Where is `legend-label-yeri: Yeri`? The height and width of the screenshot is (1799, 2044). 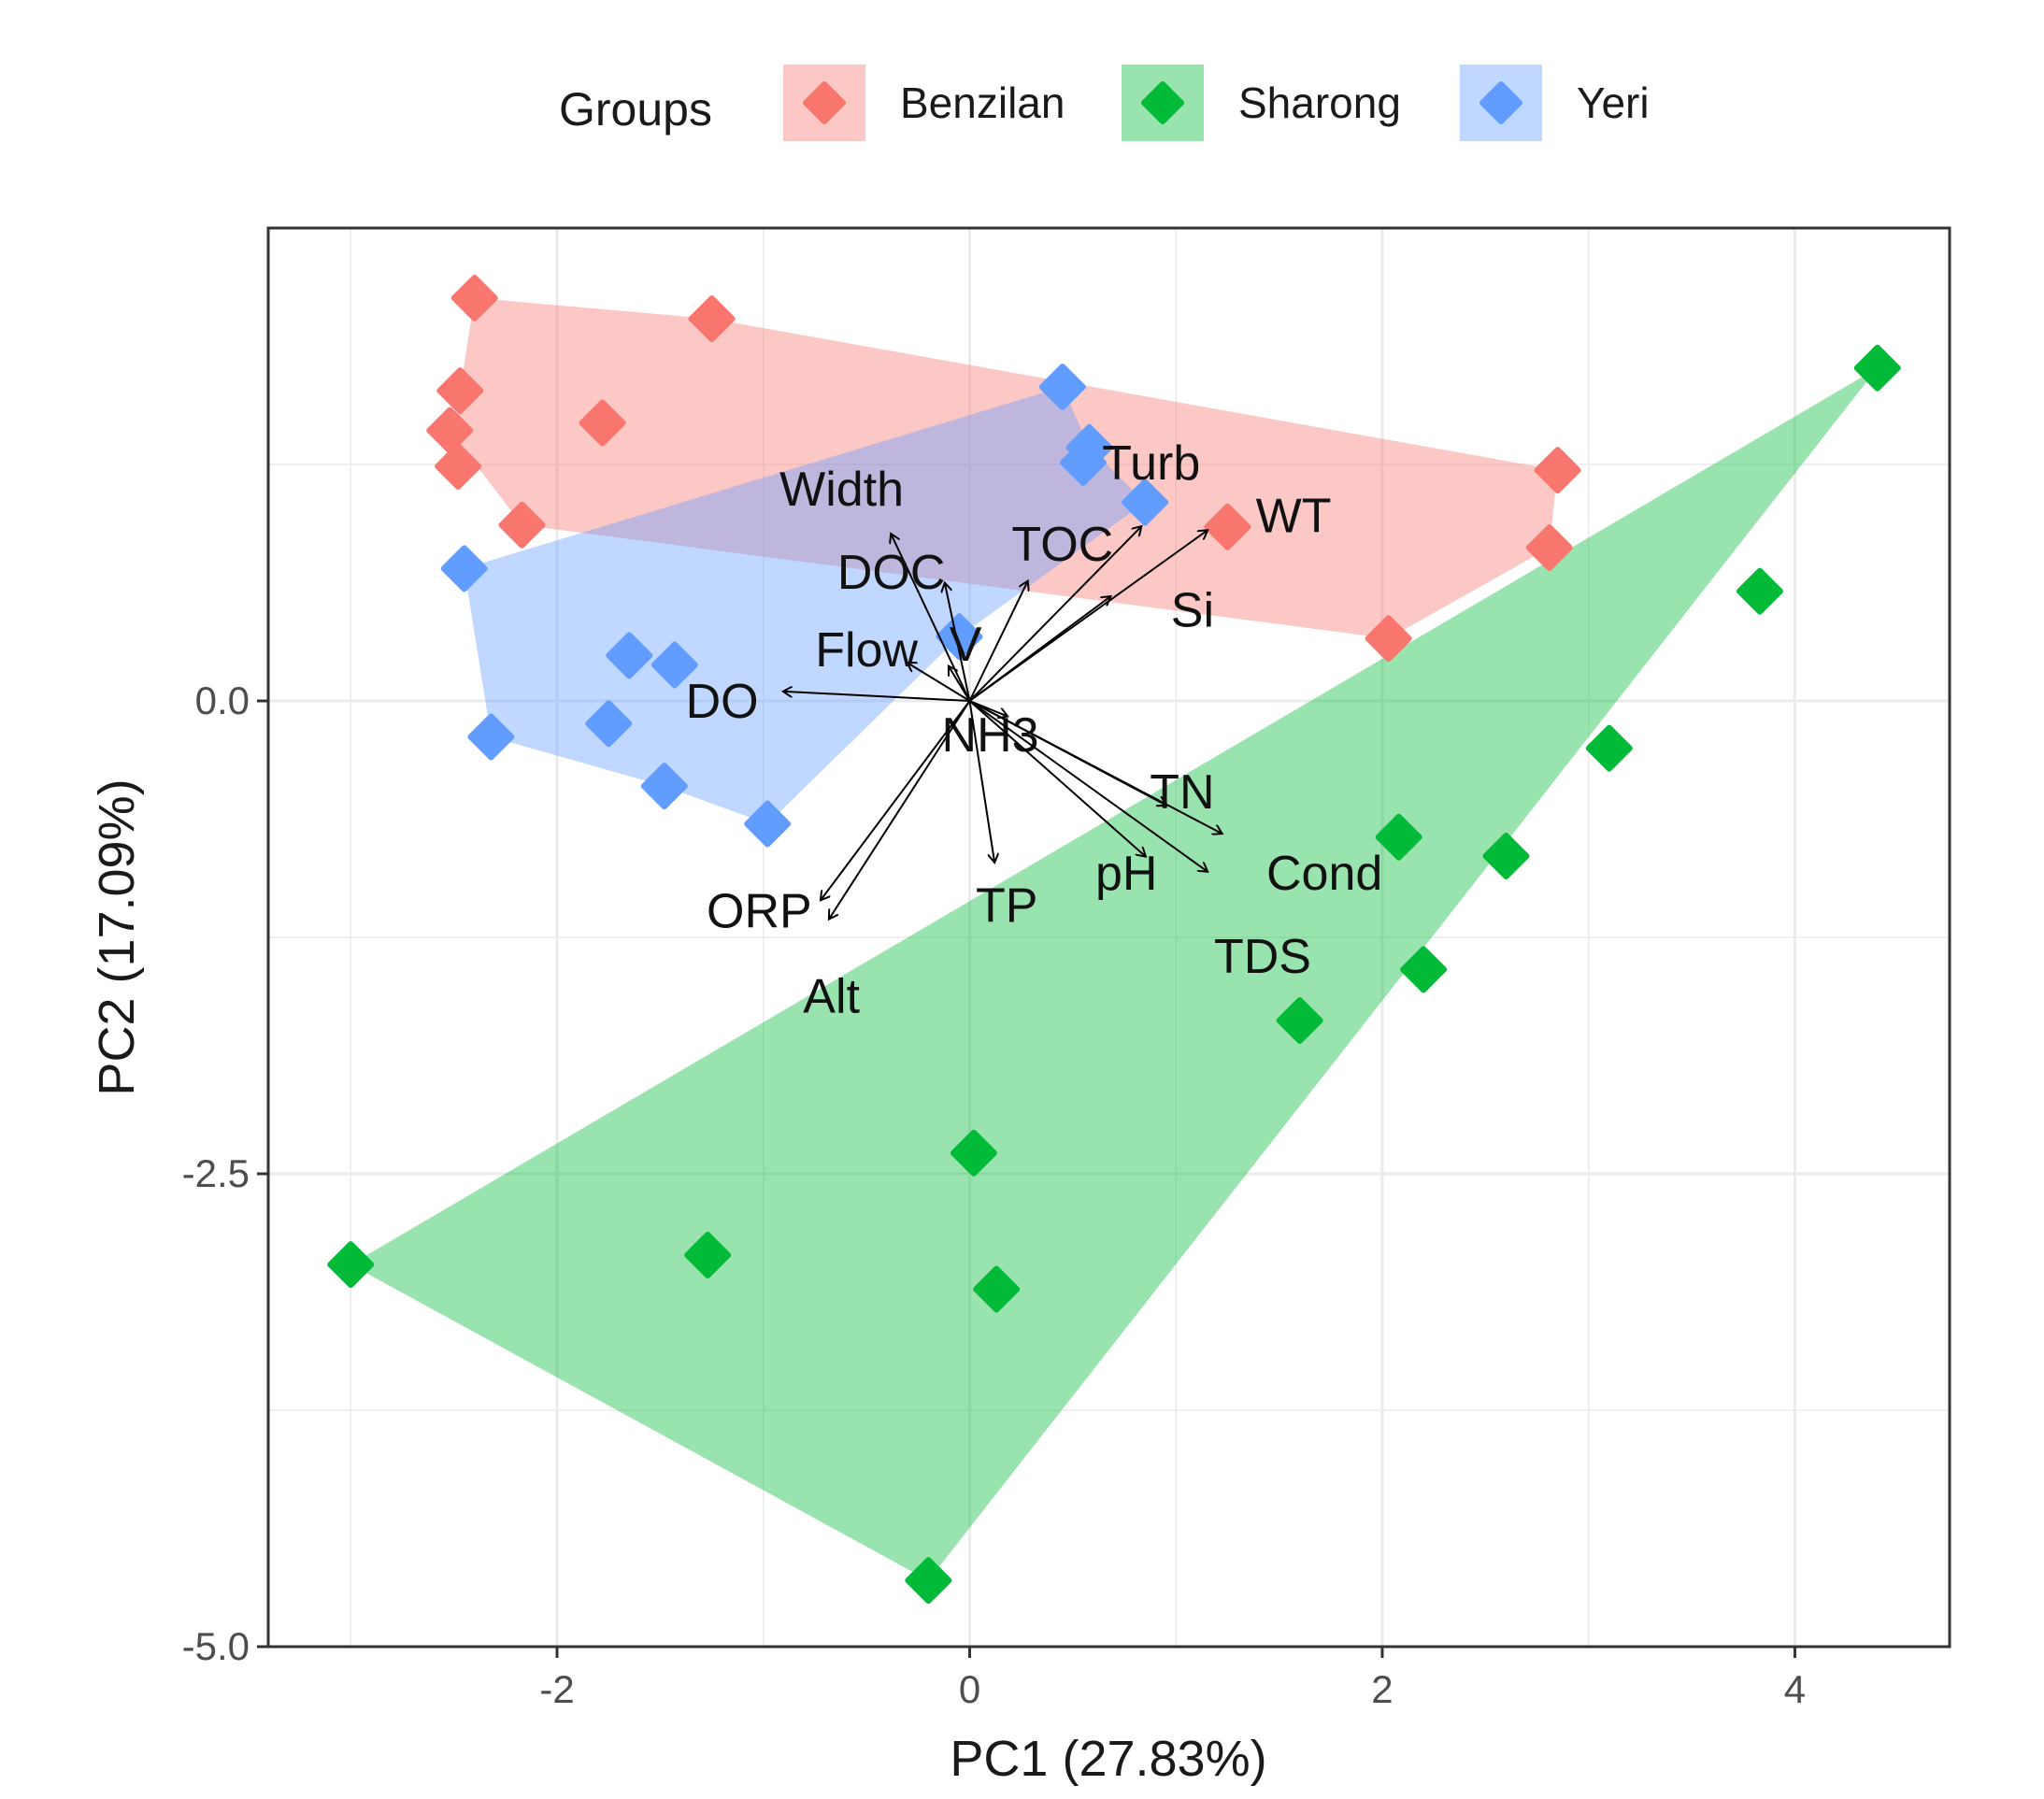 legend-label-yeri: Yeri is located at coordinates (1613, 103).